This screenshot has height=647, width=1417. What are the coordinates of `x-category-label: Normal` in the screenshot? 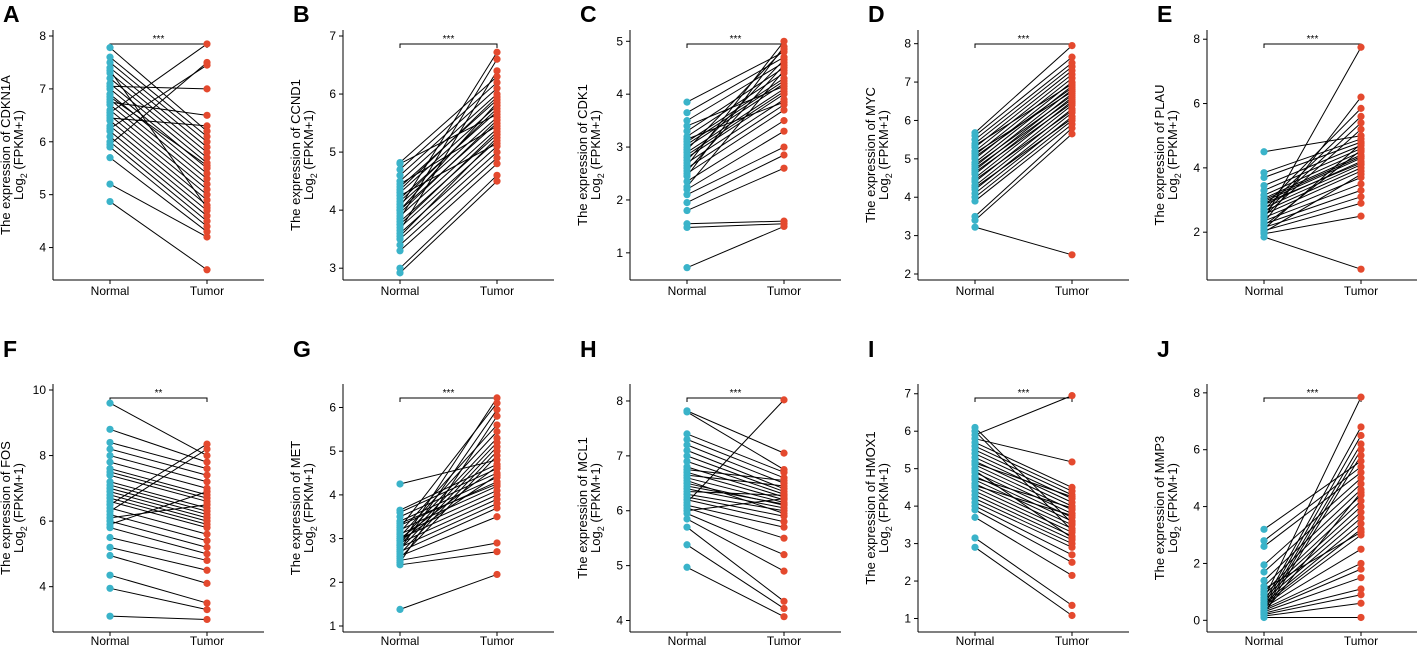 It's located at (400, 640).